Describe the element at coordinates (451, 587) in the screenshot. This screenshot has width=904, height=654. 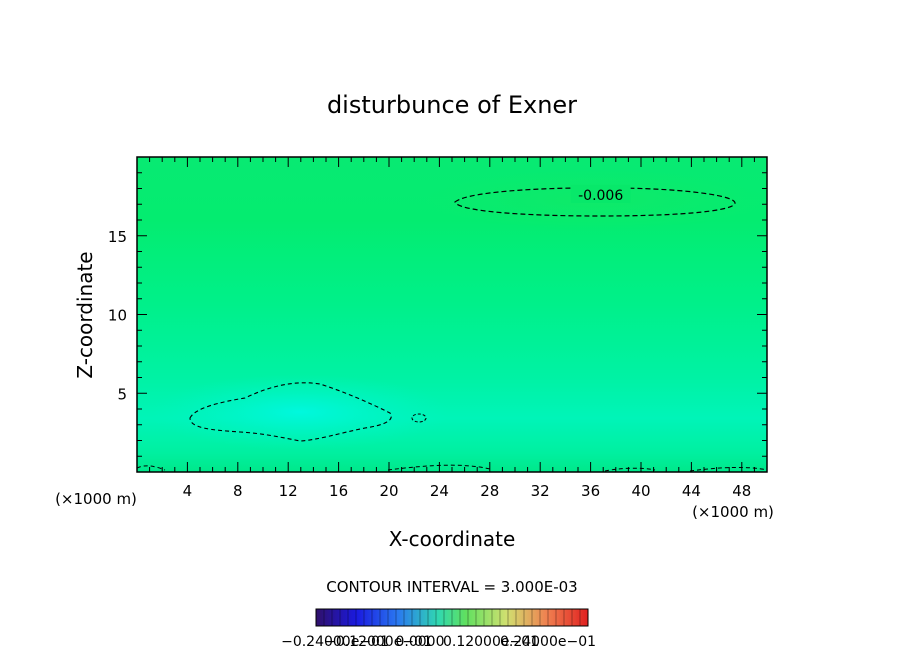
I see `contour-interval: CONTOUR INTERVAL = 3.000E-03` at that location.